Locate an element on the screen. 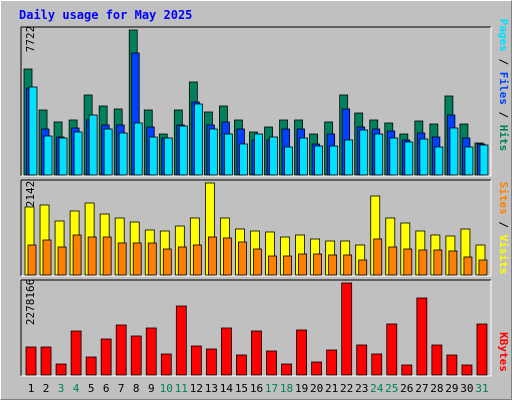 Image resolution: width=512 pixels, height=400 pixels. svg-text: KBytes is located at coordinates (503, 352).